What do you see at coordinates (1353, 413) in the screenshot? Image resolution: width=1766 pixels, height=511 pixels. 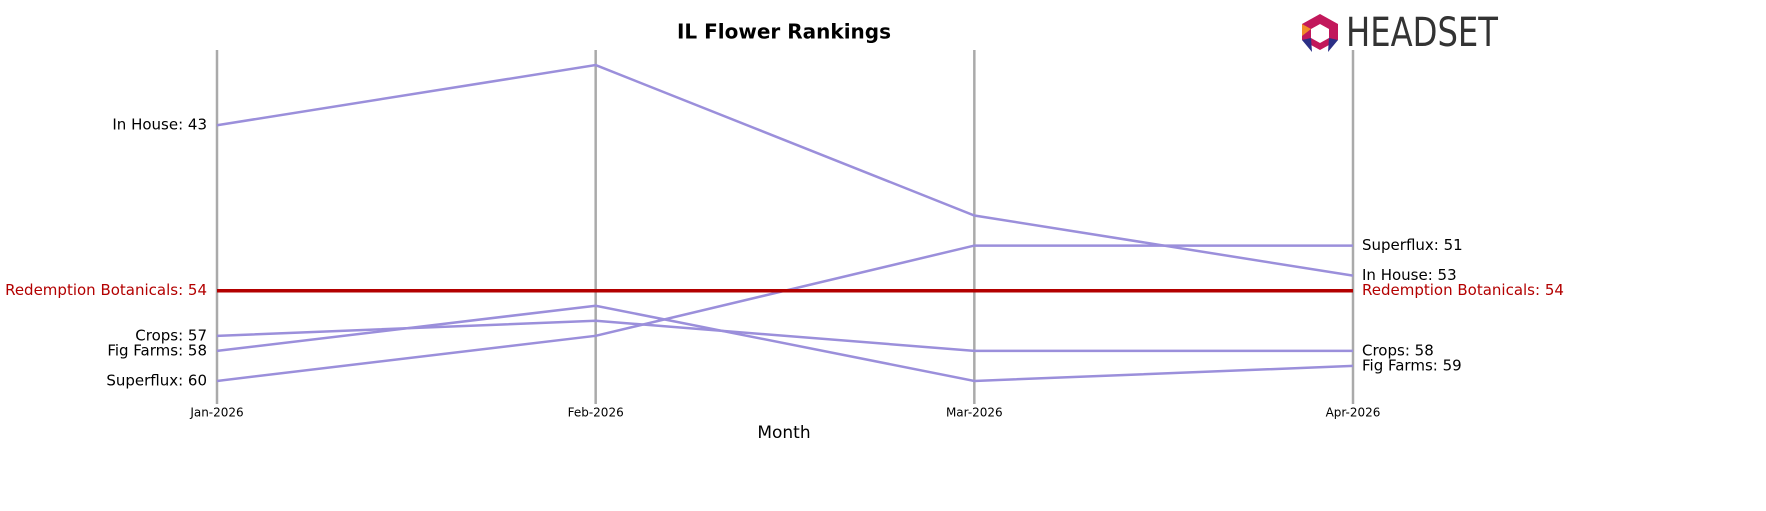 I see `x-tick-label: Apr-2026` at bounding box center [1353, 413].